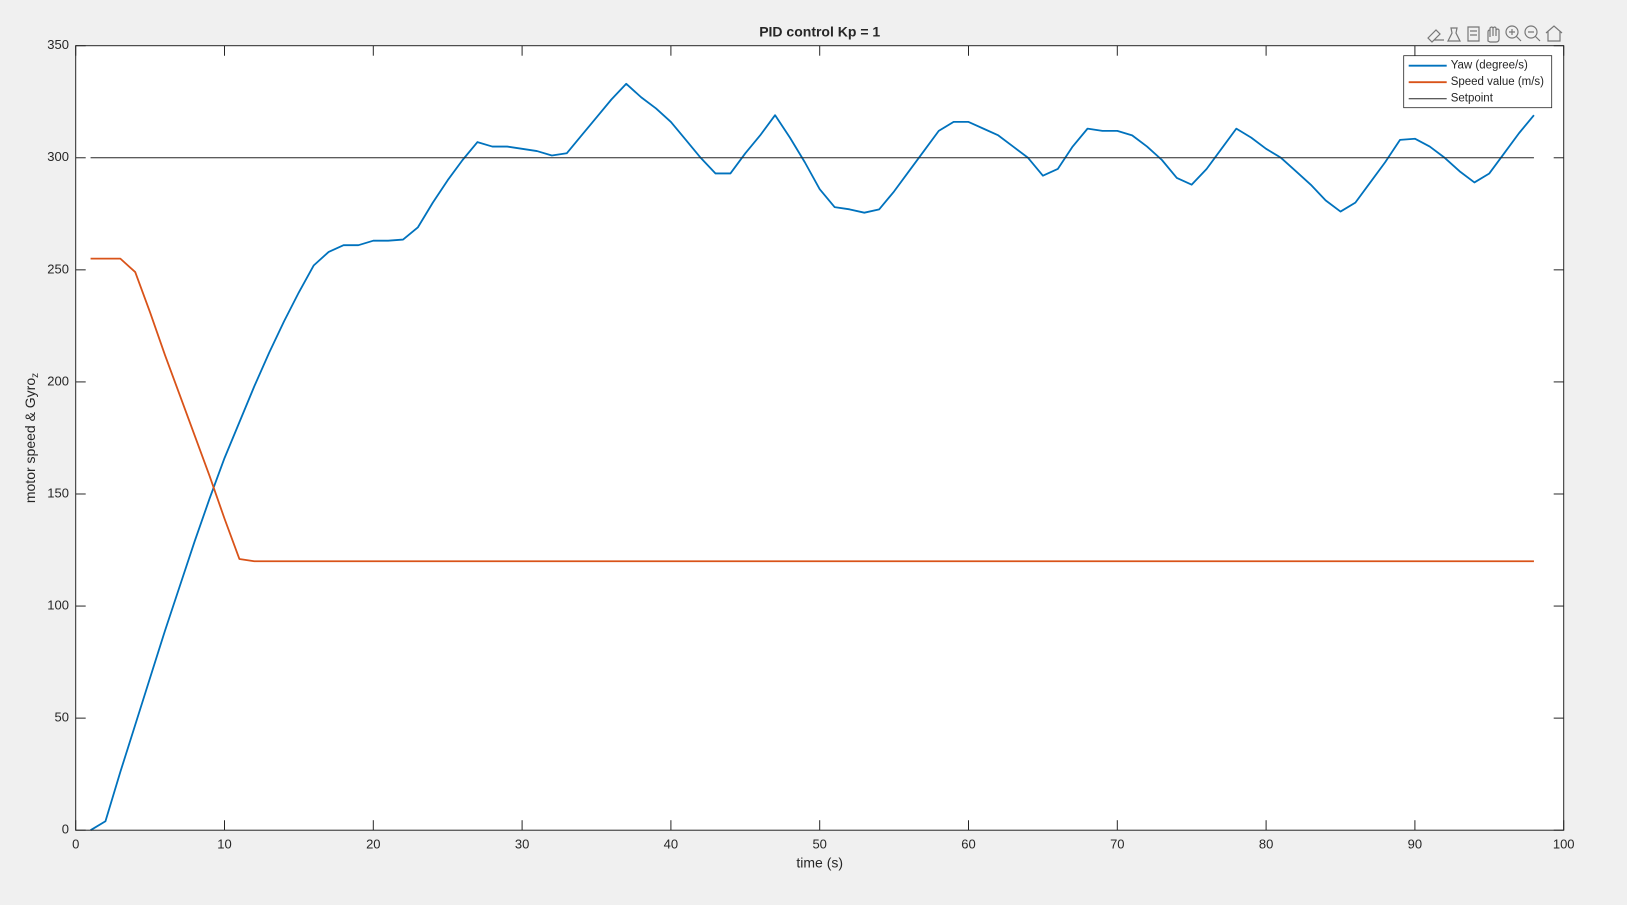 The height and width of the screenshot is (905, 1627). I want to click on x-tick-label: 40, so click(671, 843).